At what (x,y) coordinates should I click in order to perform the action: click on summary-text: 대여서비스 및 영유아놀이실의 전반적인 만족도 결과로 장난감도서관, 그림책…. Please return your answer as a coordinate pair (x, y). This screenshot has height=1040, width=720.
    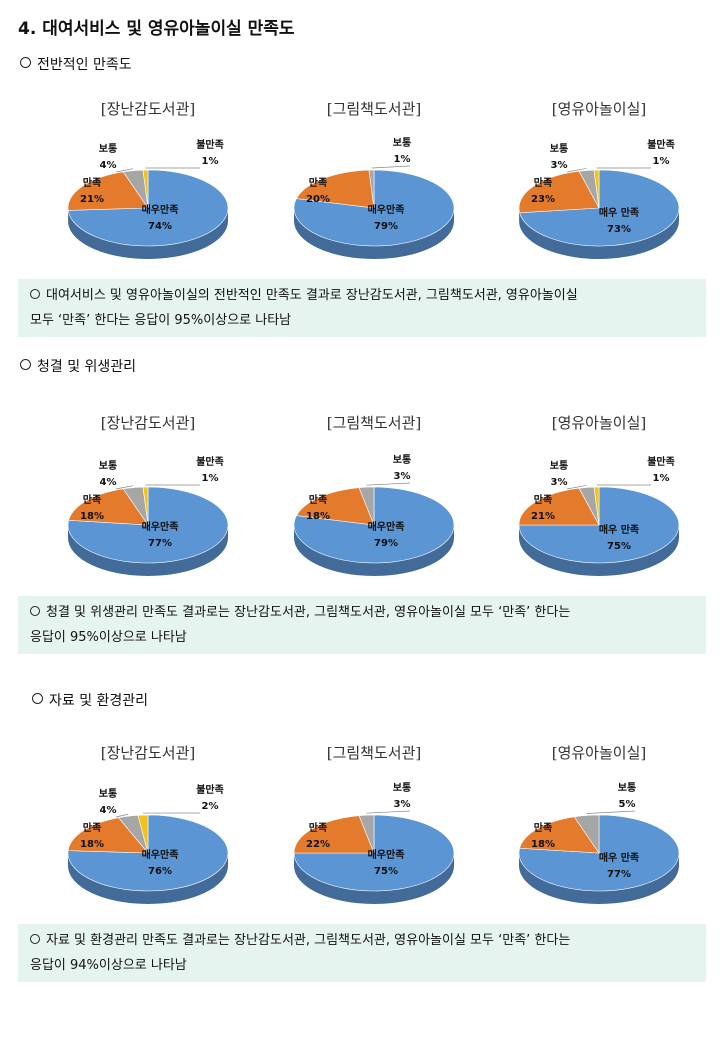
    Looking at the image, I should click on (312, 295).